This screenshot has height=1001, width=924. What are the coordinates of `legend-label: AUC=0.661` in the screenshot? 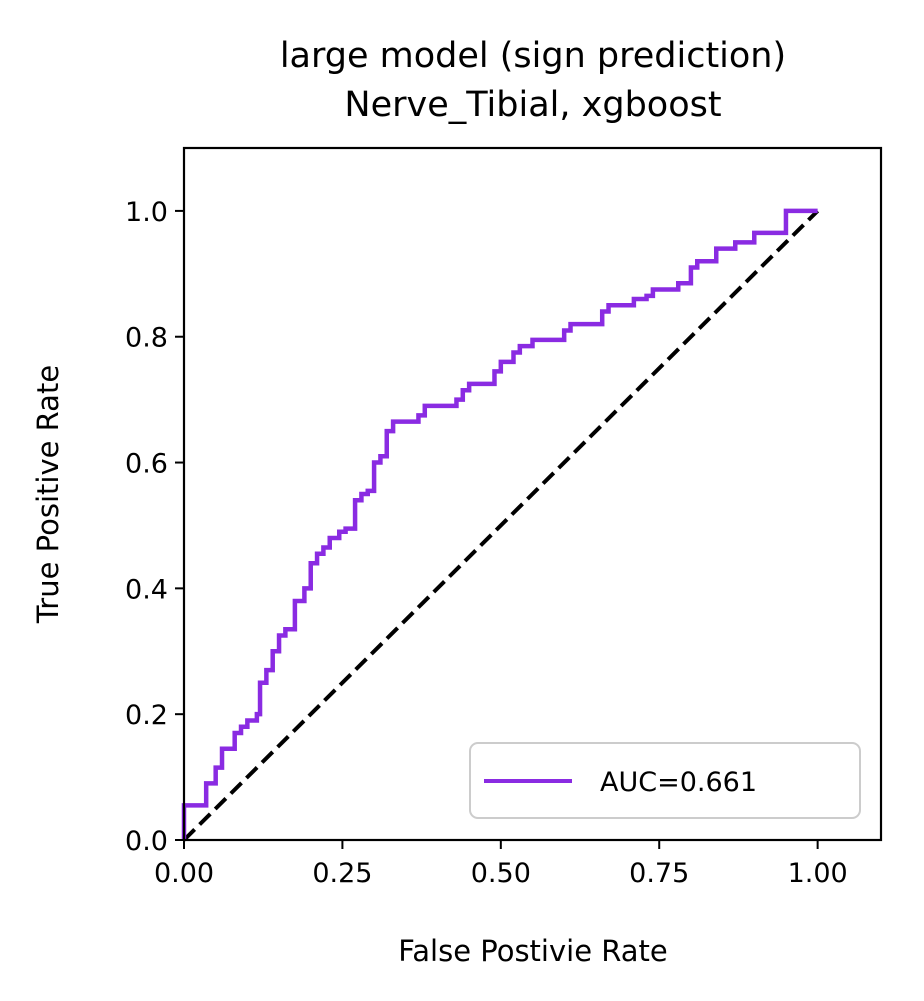 It's located at (678, 782).